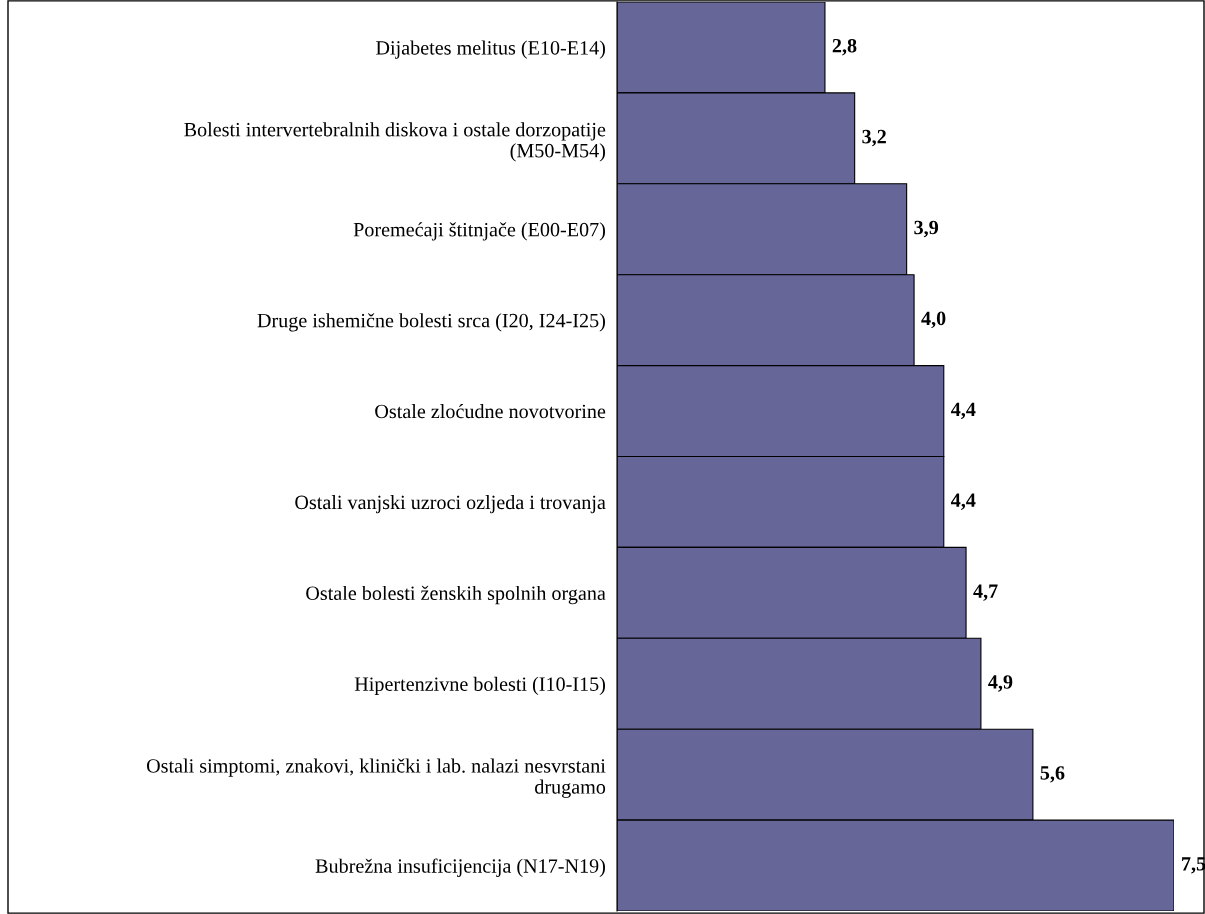 This screenshot has height=914, width=1205. Describe the element at coordinates (490, 49) in the screenshot. I see `y-tick-label: Dijabetes melitus (E10-E14)` at that location.